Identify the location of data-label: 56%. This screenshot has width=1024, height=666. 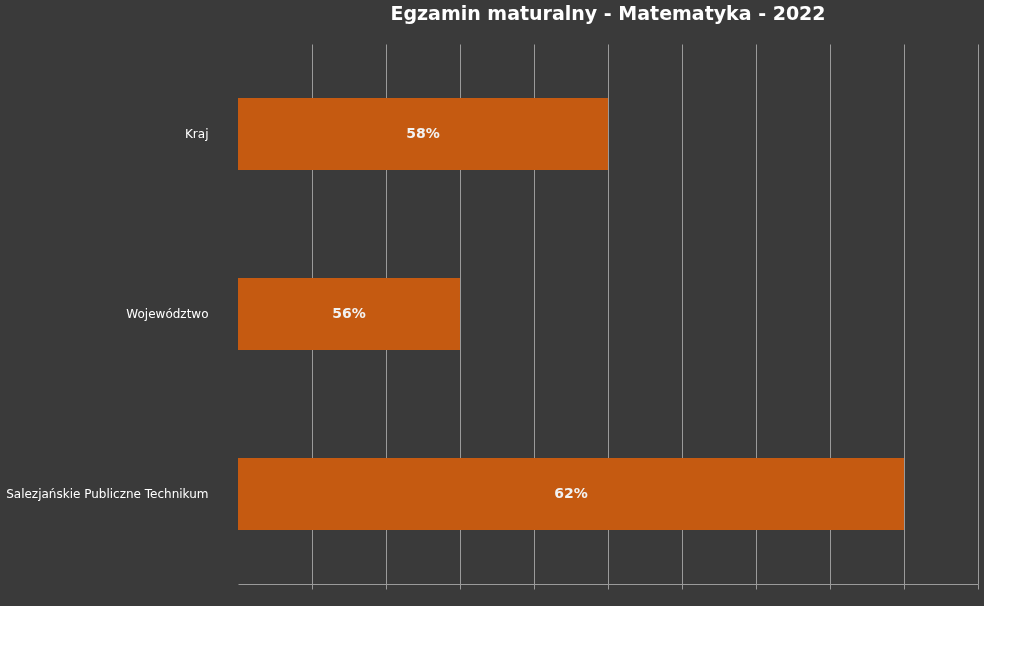
(349, 313).